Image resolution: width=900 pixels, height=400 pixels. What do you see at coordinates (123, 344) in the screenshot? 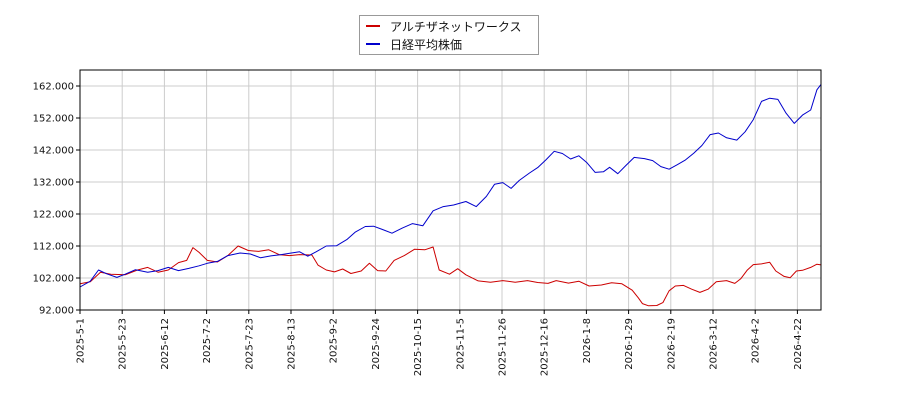
I see `x-tick-label: 2025-5-23` at bounding box center [123, 344].